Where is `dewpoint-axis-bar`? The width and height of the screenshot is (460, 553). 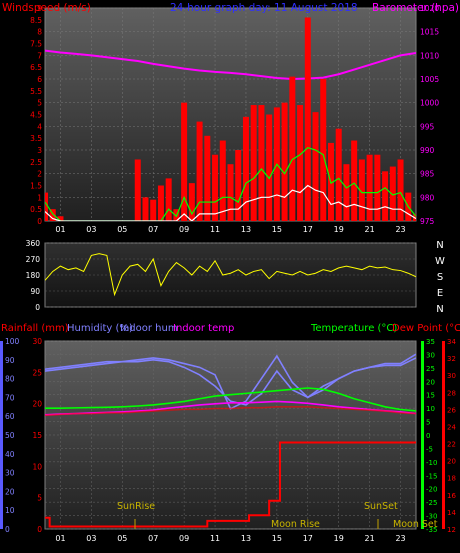
dewpoint-axis-bar is located at coordinates (443, 435).